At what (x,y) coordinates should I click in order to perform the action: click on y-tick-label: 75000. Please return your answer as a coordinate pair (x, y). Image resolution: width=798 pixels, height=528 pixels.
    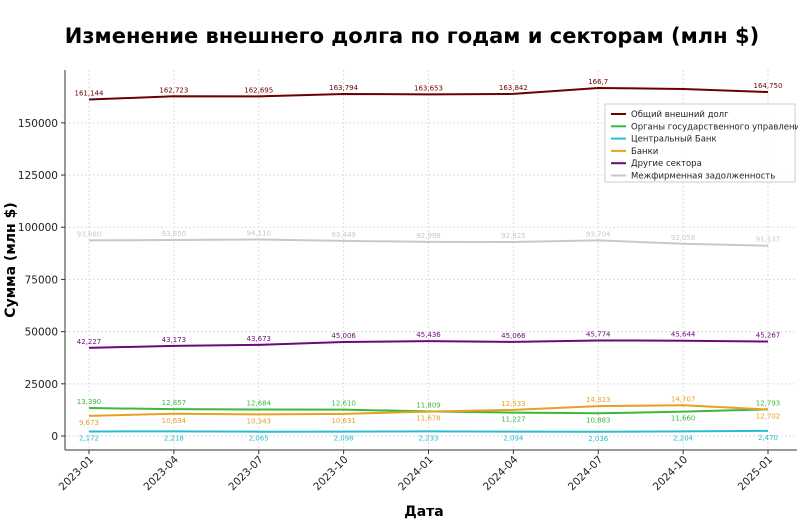
    Looking at the image, I should click on (41, 280).